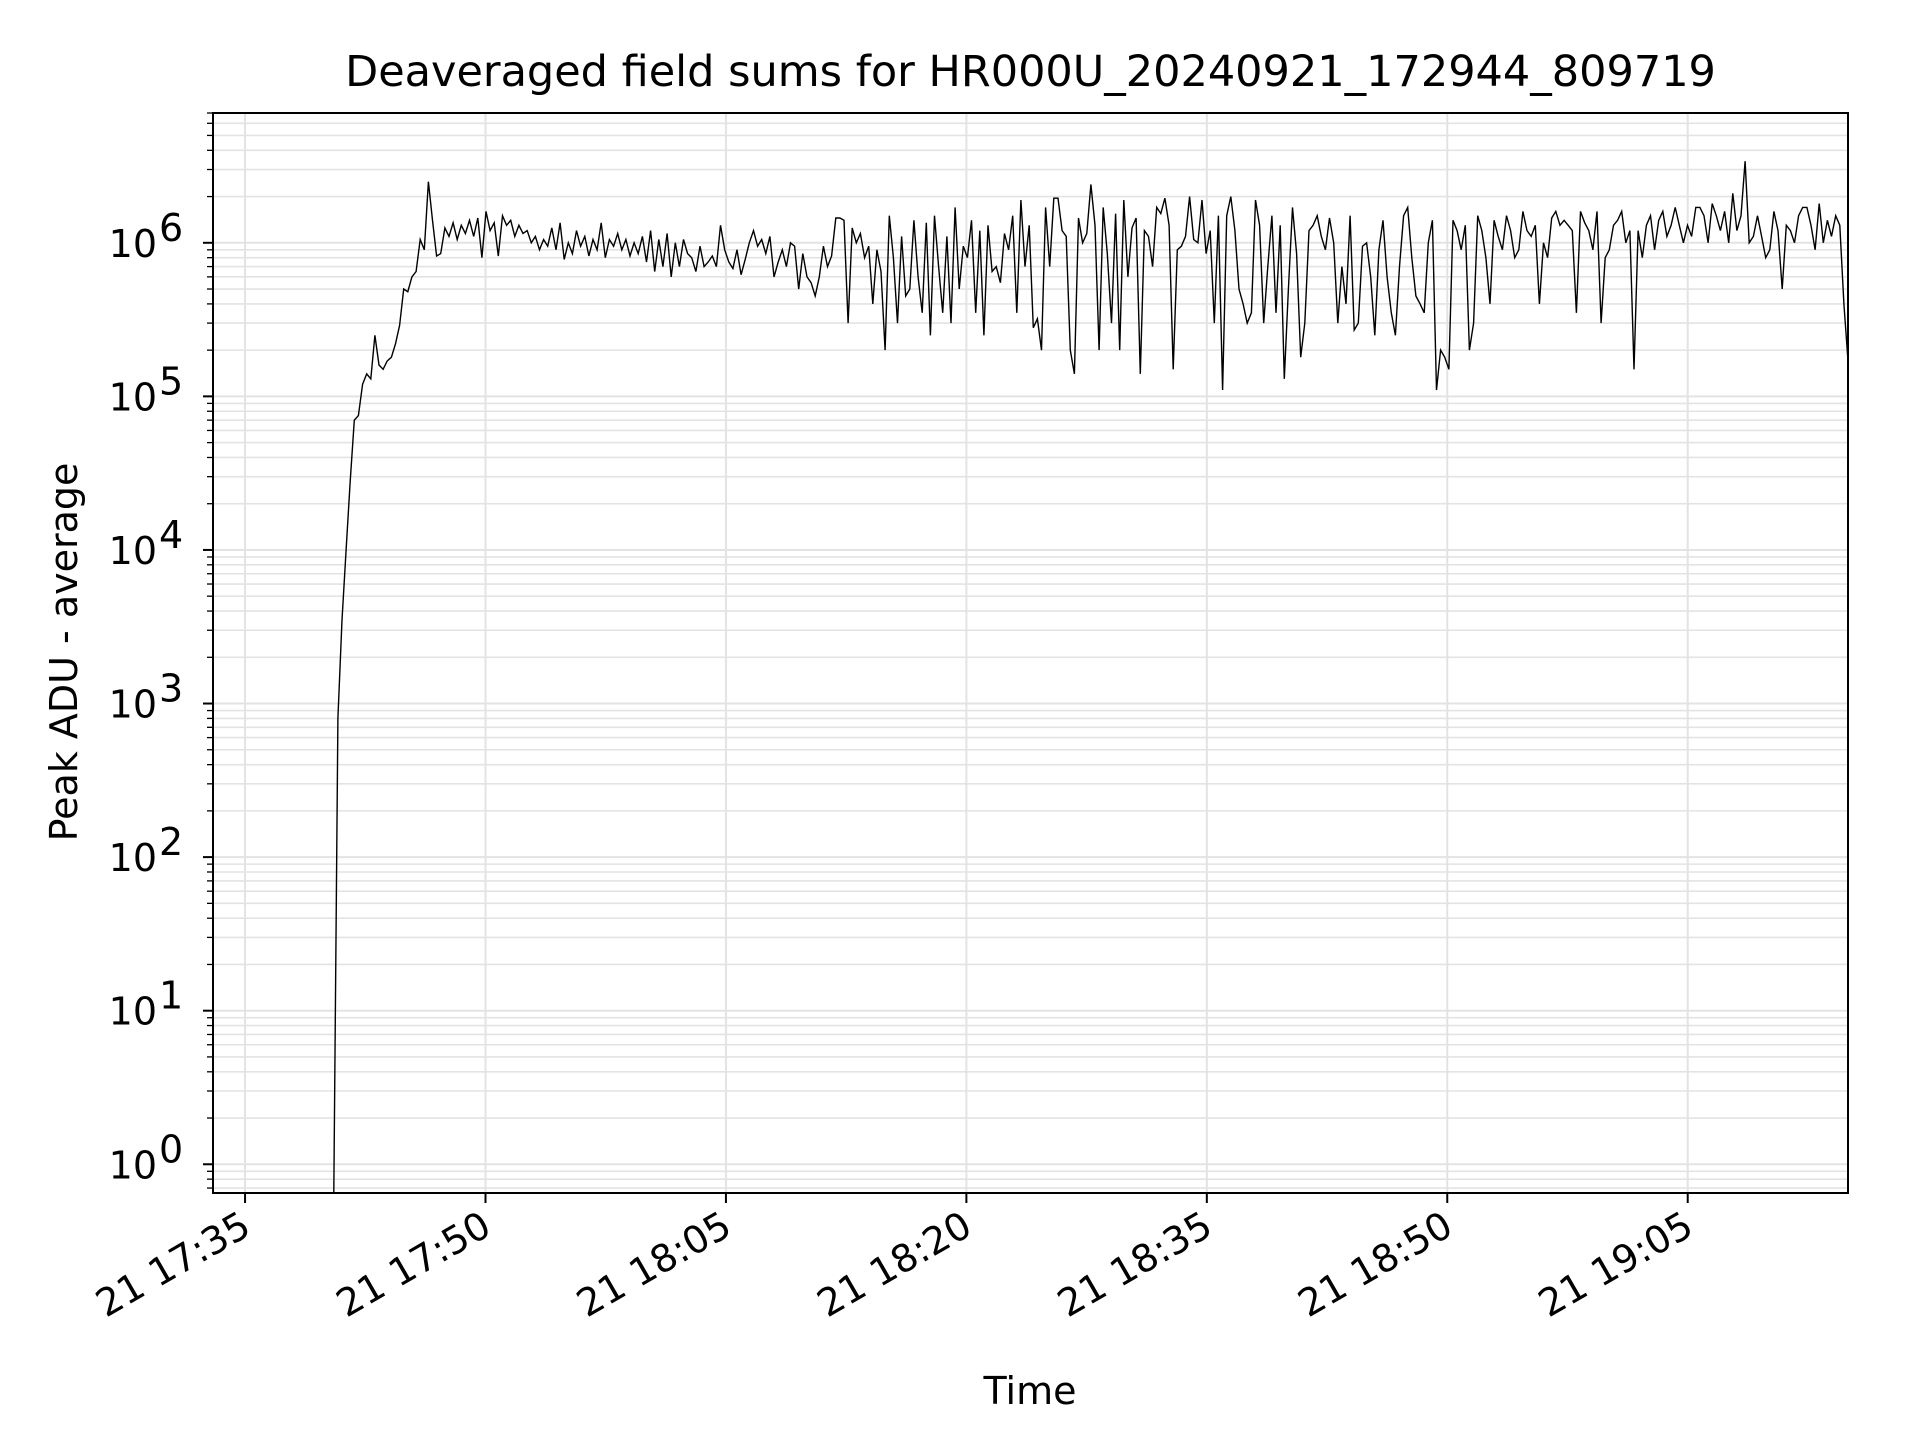 This screenshot has height=1440, width=1920. Describe the element at coordinates (1134, 1264) in the screenshot. I see `x-tick-label: 21 18:35` at that location.